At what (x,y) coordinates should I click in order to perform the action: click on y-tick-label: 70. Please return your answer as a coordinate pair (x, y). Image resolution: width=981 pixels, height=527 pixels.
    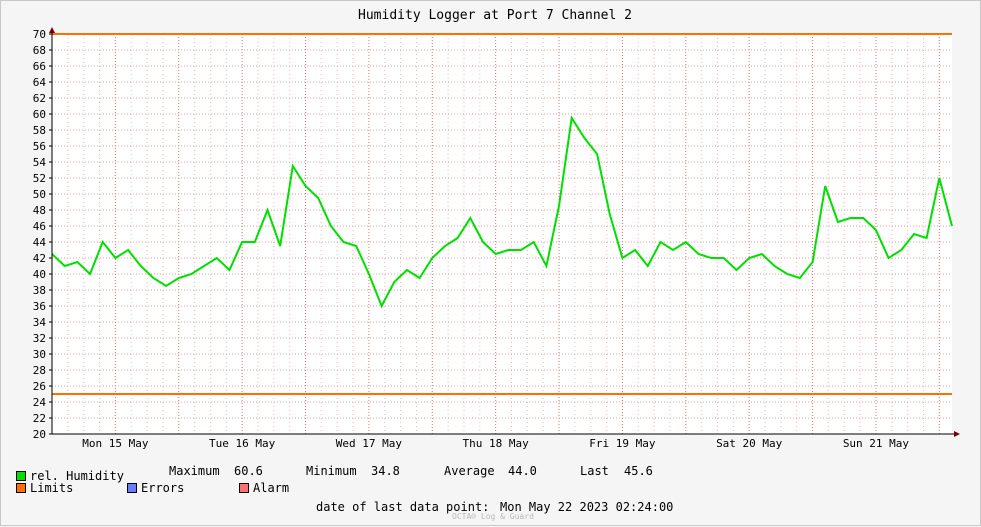
    Looking at the image, I should click on (39, 34).